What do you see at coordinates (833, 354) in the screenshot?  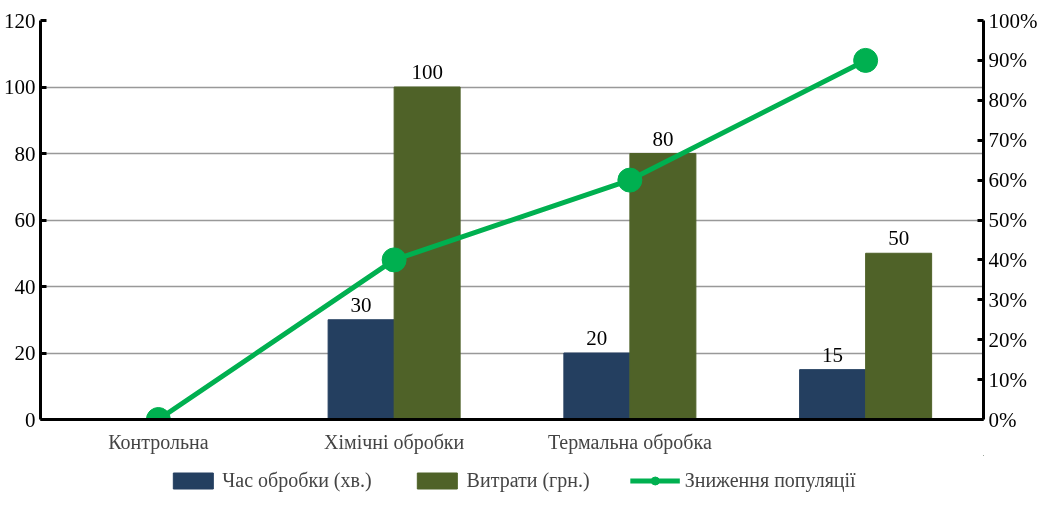 I see `data-label: 15` at bounding box center [833, 354].